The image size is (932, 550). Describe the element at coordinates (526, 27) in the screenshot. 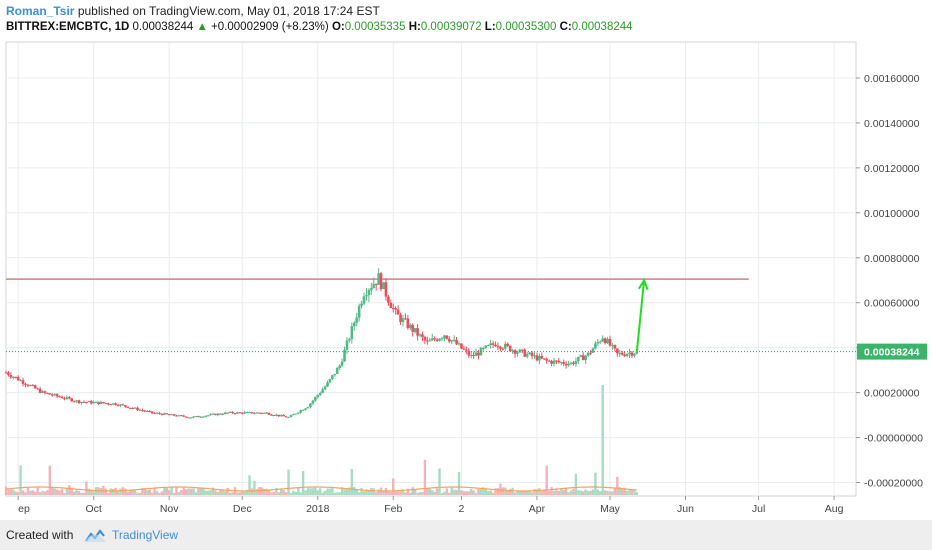

I see `low-value: 0.00035300` at that location.